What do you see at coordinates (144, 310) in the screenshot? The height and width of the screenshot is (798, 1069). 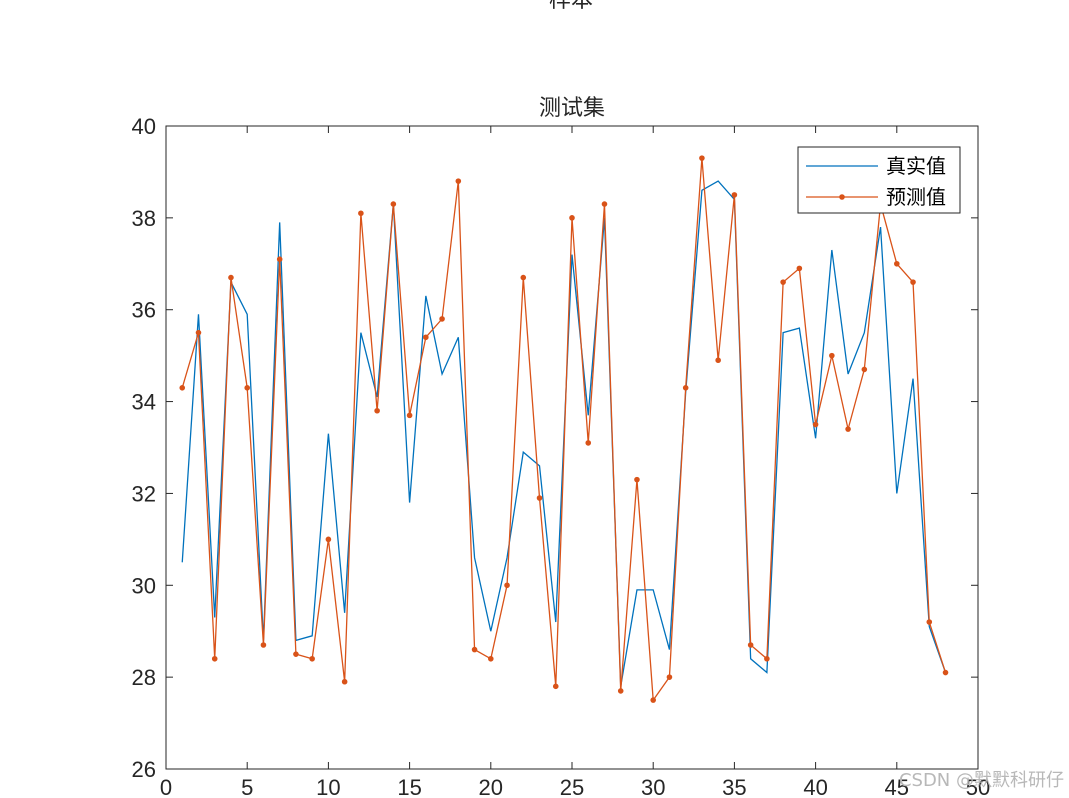 I see `y-tick-label: 36` at bounding box center [144, 310].